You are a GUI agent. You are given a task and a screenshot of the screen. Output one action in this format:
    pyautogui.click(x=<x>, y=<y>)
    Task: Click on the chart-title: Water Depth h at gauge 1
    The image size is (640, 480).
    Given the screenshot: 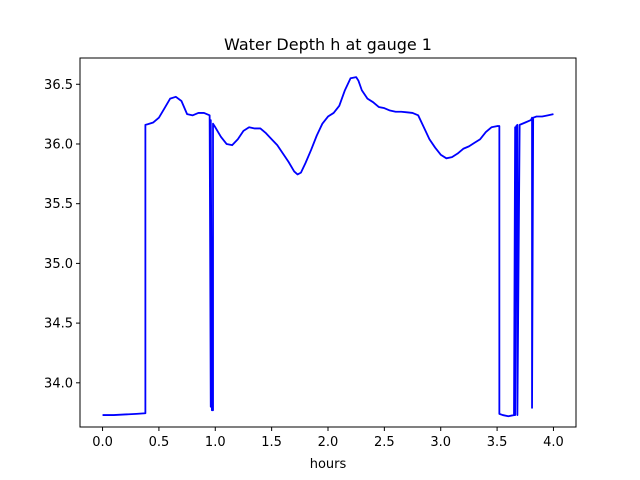 What is the action you would take?
    pyautogui.click(x=328, y=44)
    